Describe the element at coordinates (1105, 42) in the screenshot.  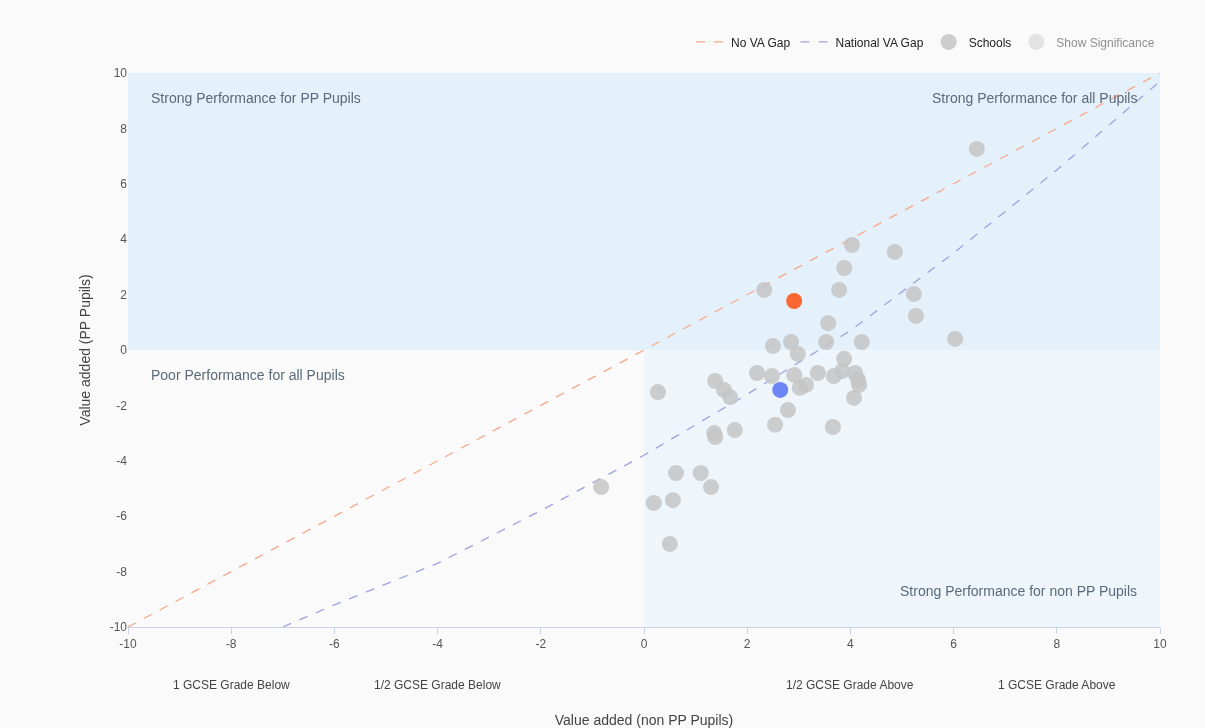
I see `legend-label: Show Significance` at that location.